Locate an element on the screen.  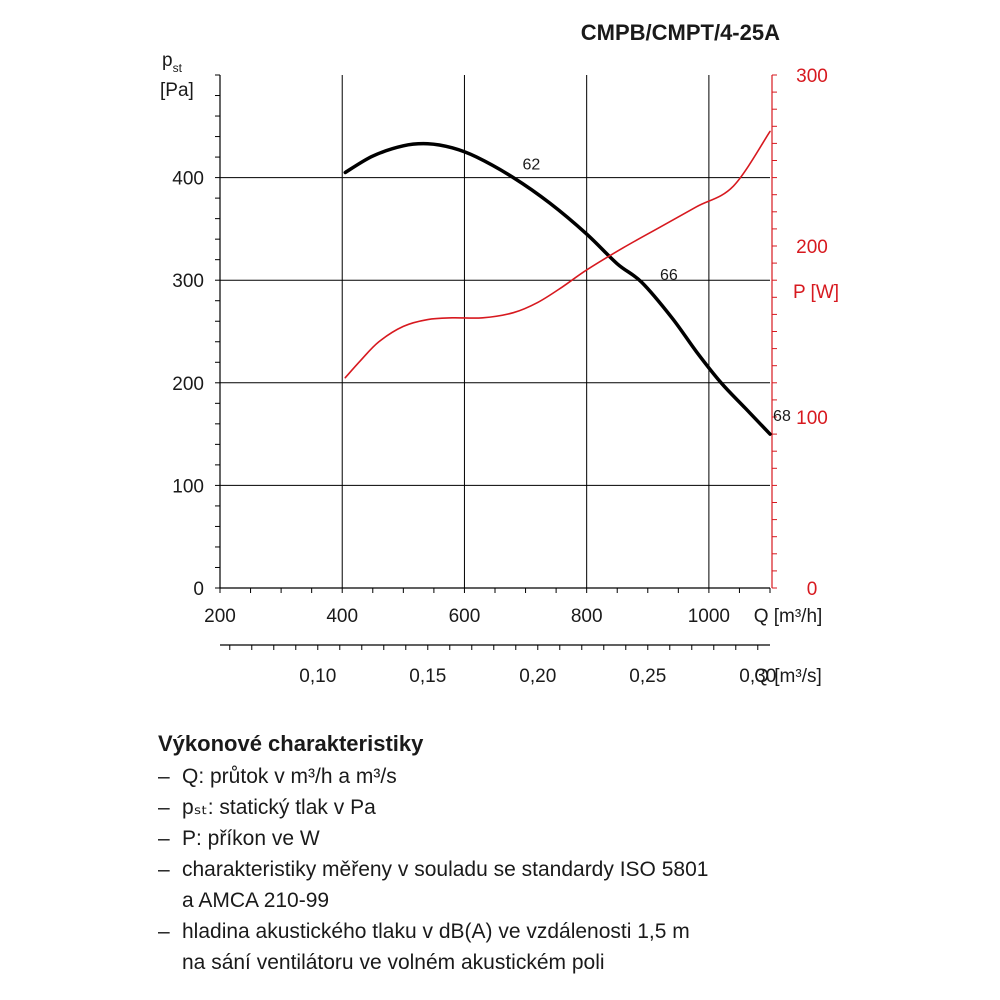
x-tick-label: 200 is located at coordinates (220, 616).